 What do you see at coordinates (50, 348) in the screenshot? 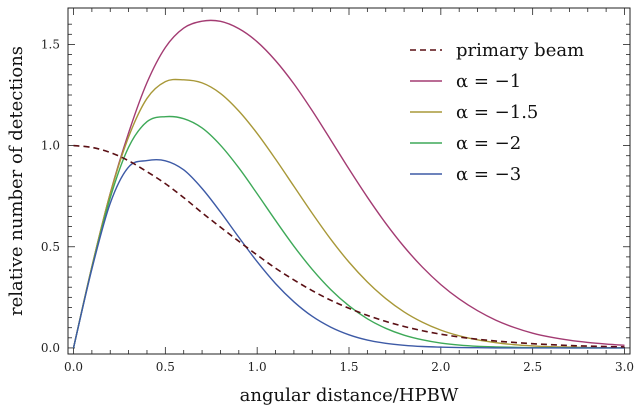
I see `y-tick-label: 0.0` at bounding box center [50, 348].